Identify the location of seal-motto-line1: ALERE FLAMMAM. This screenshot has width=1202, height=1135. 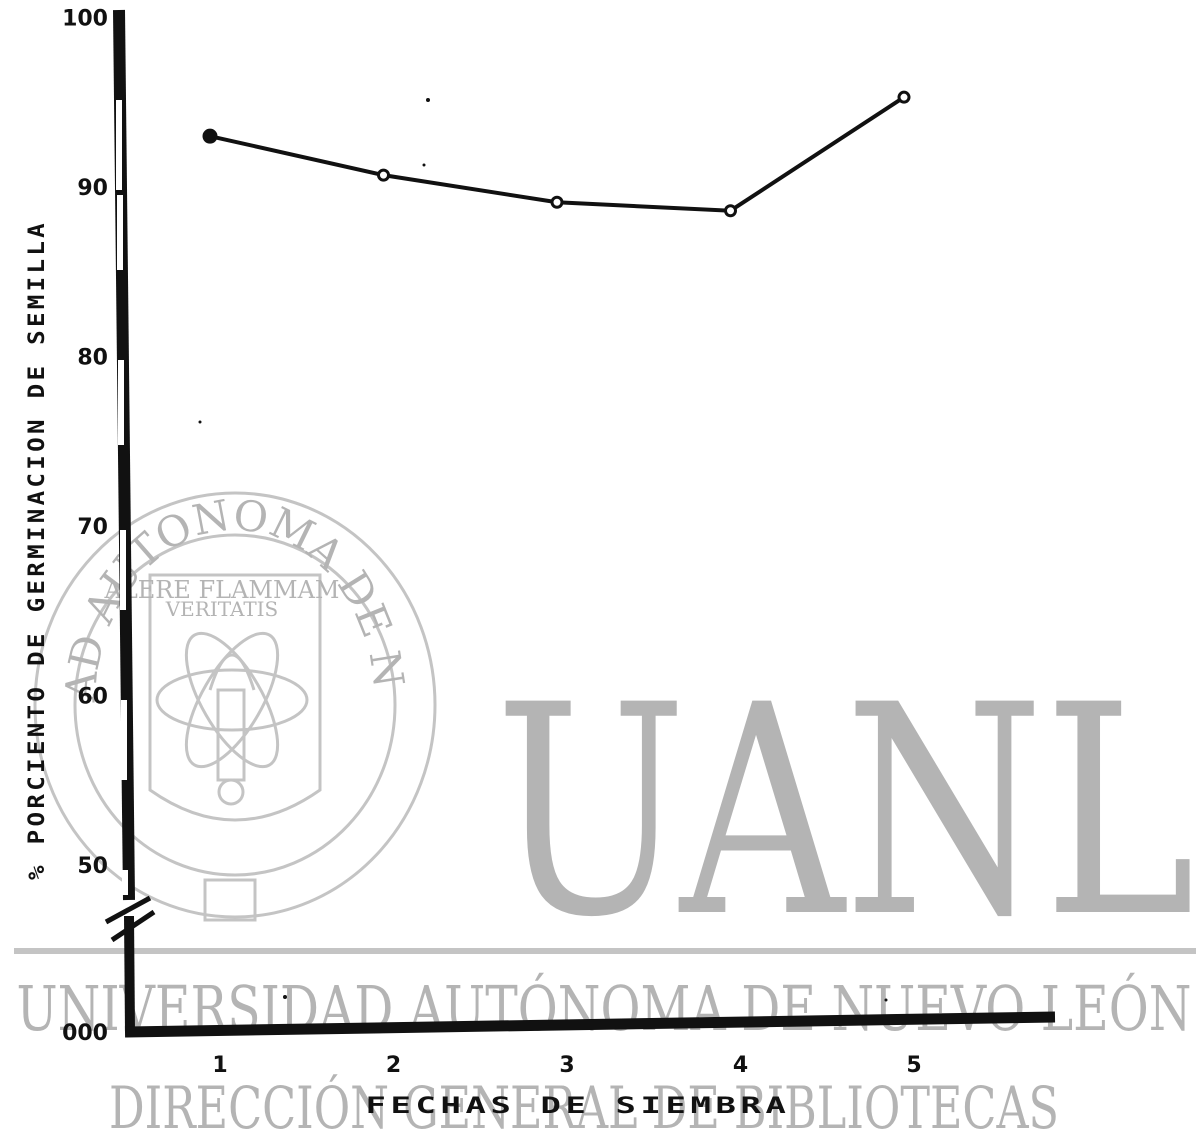
(222, 590).